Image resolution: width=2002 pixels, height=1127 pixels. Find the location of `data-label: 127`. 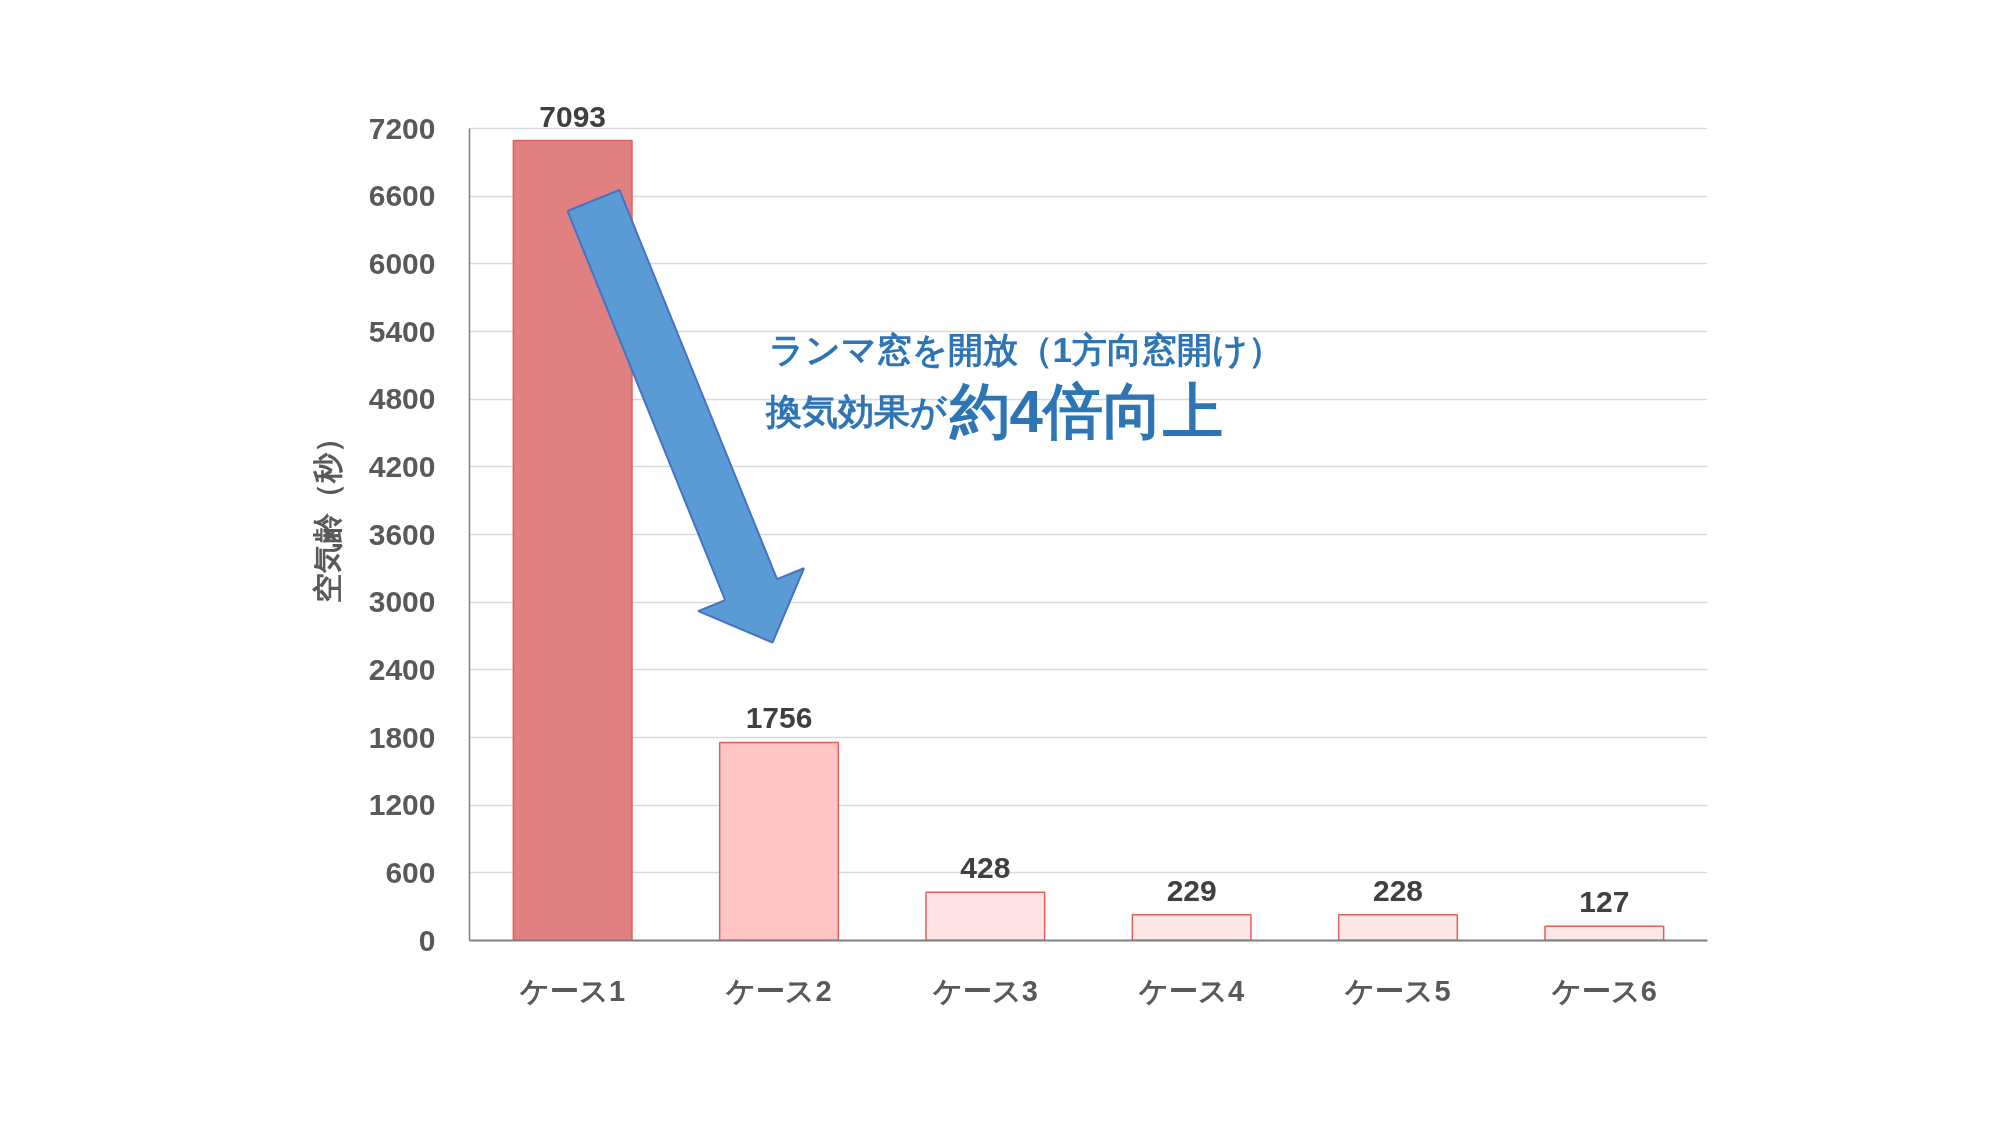

data-label: 127 is located at coordinates (1604, 902).